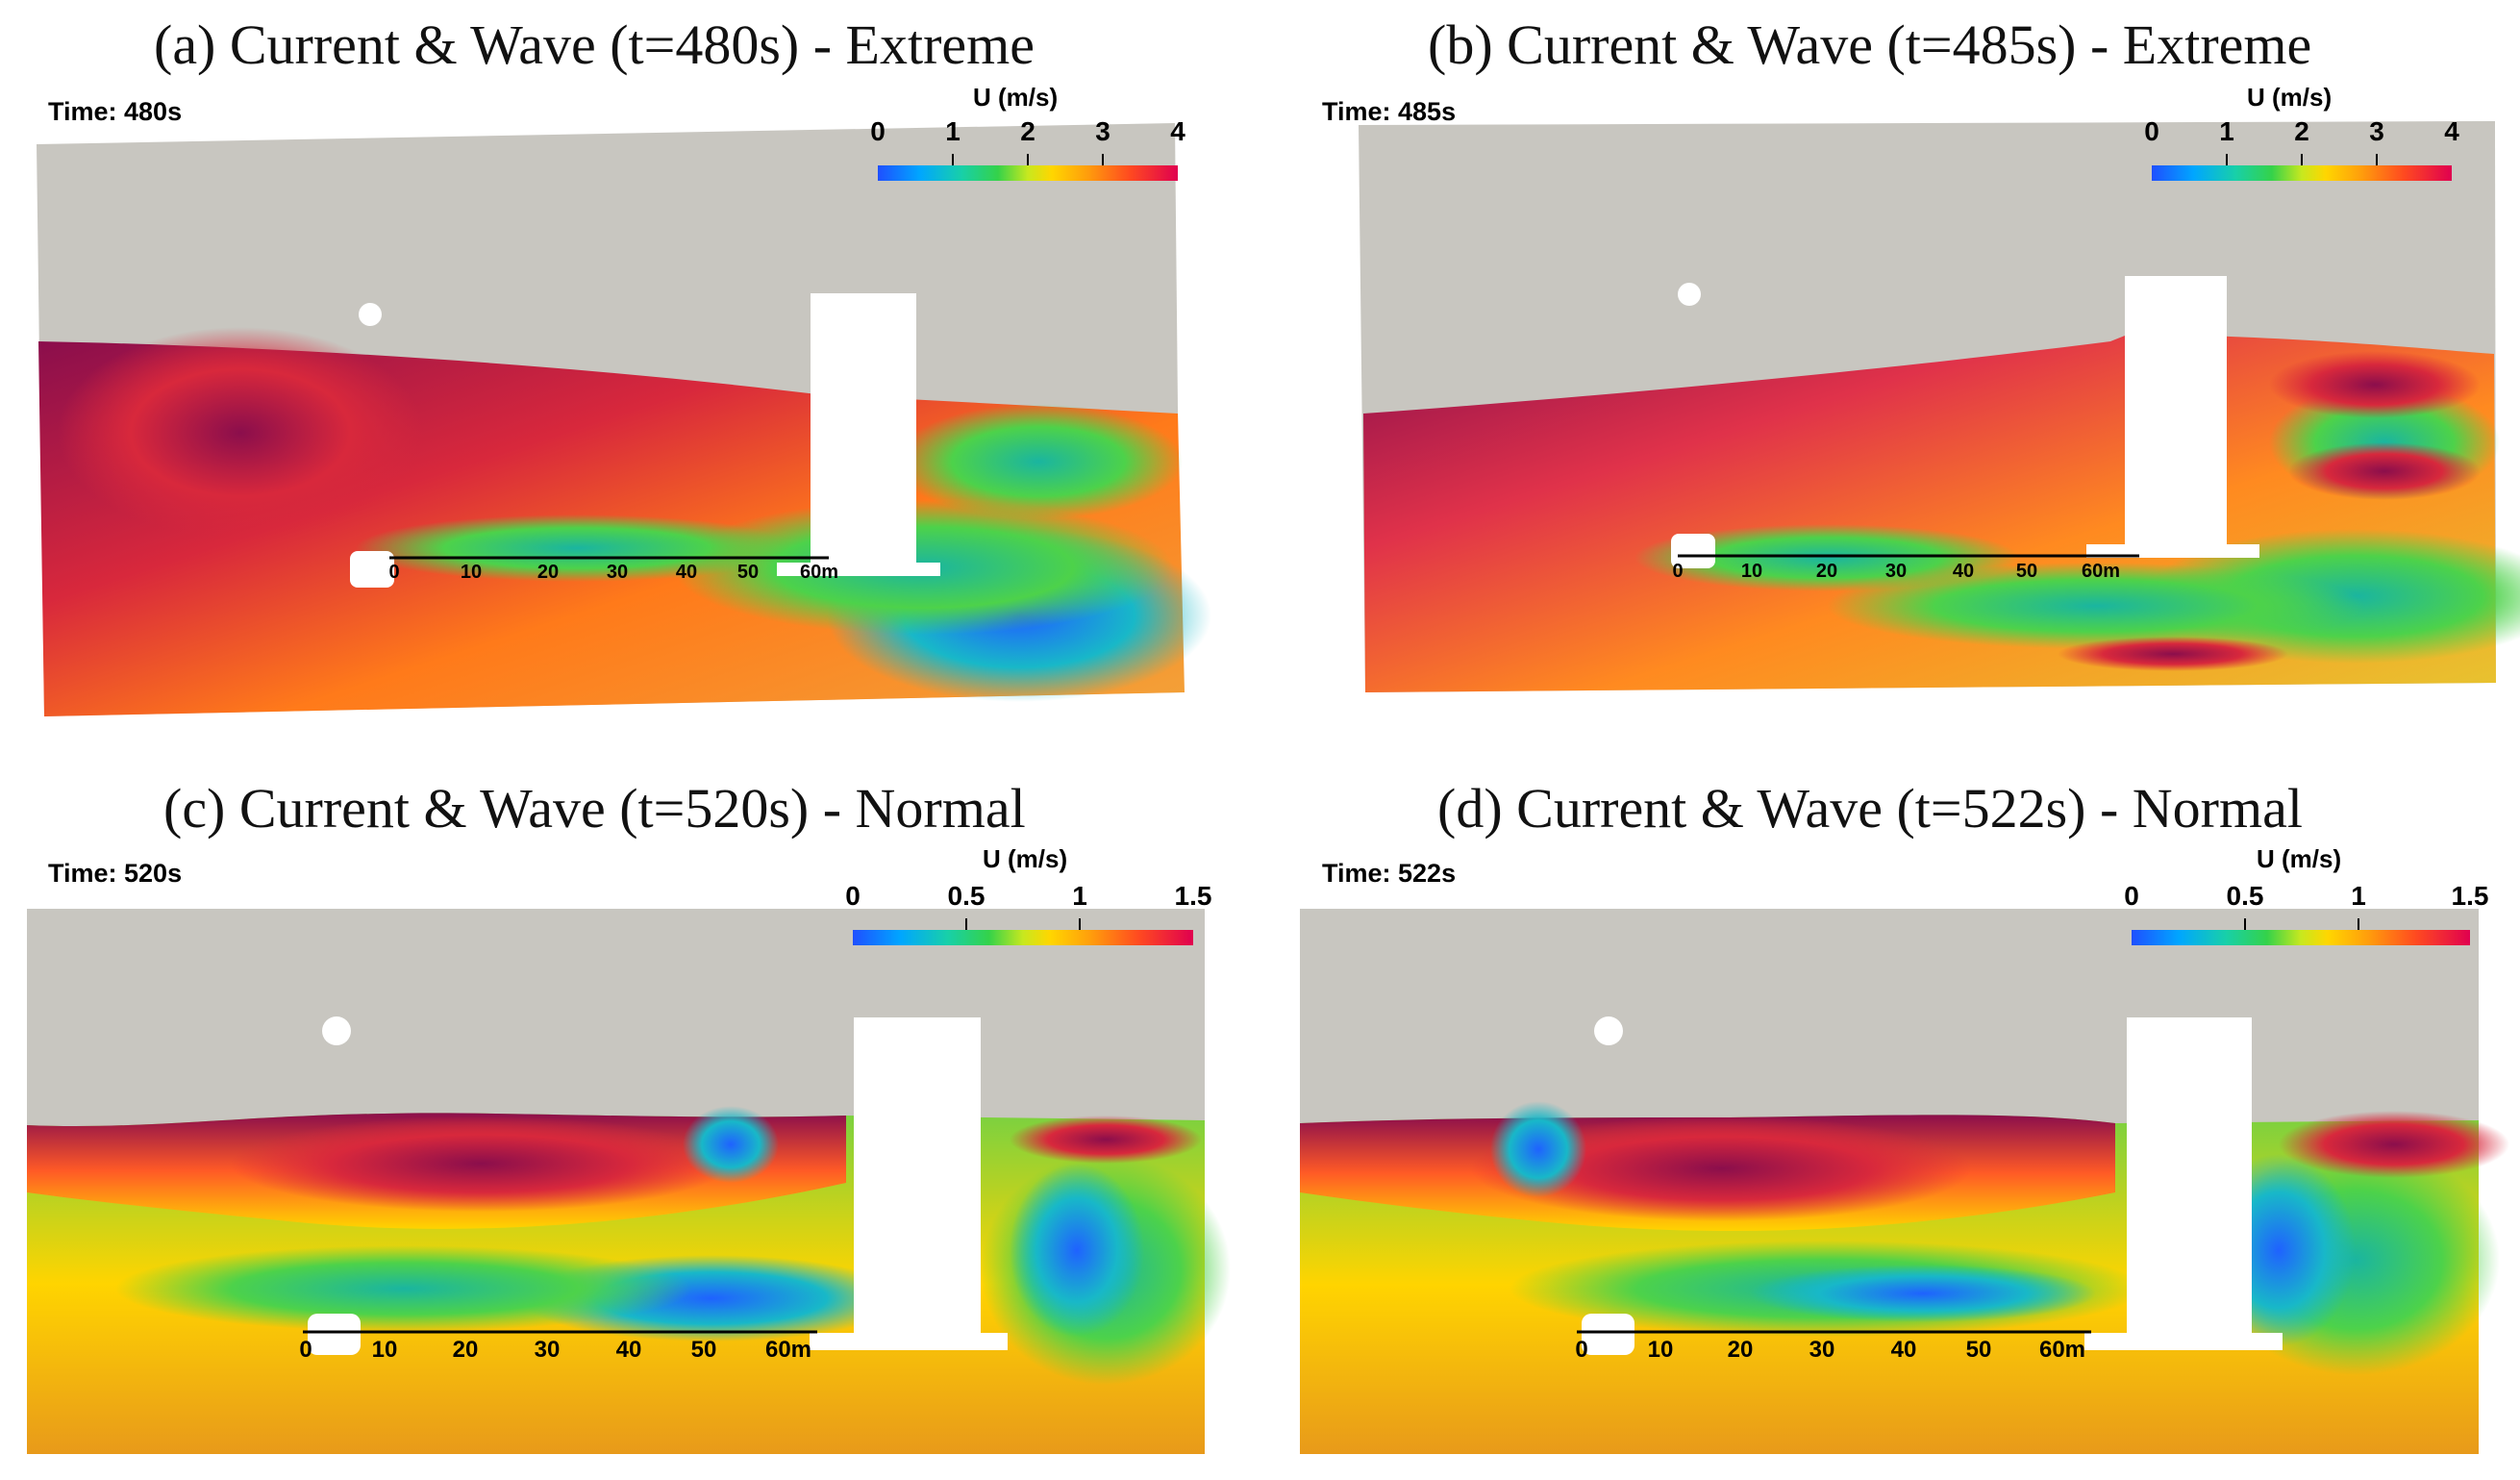  What do you see at coordinates (2452, 131) in the screenshot?
I see `panel-b-colorbar-tick-4: 4` at bounding box center [2452, 131].